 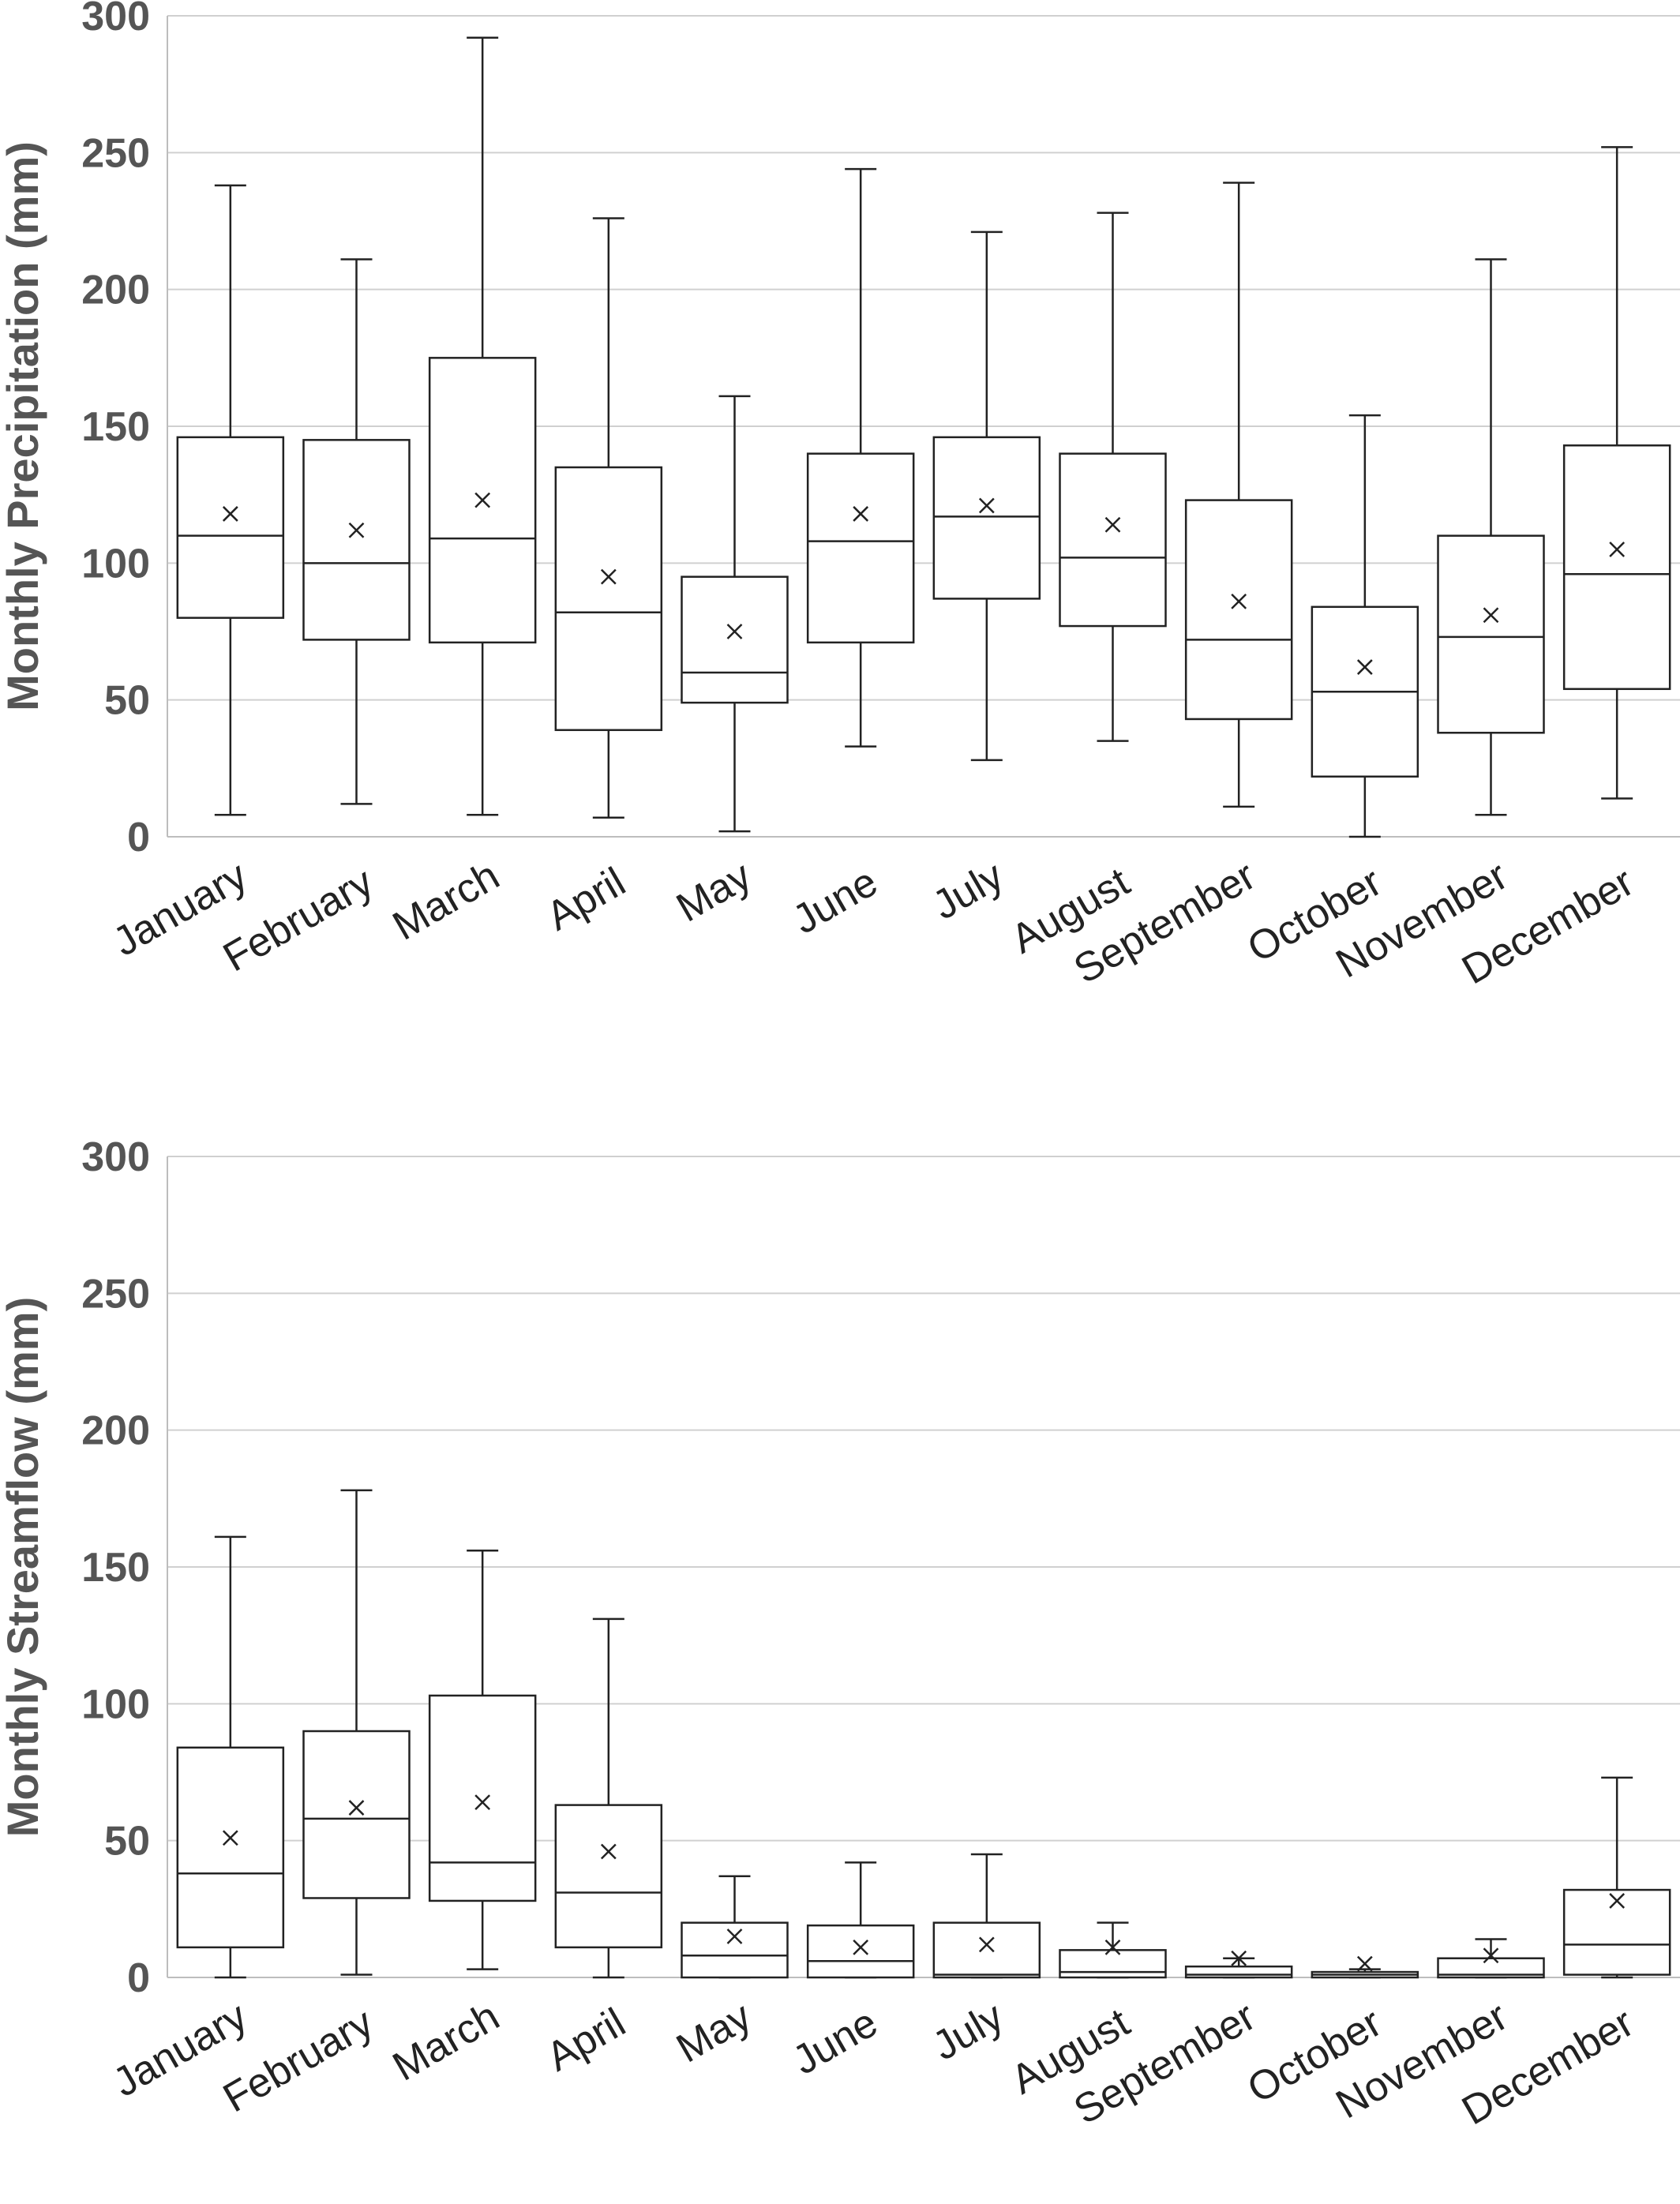 I want to click on y-axis-title: Monthly Precipitation (mm), so click(x=23, y=426).